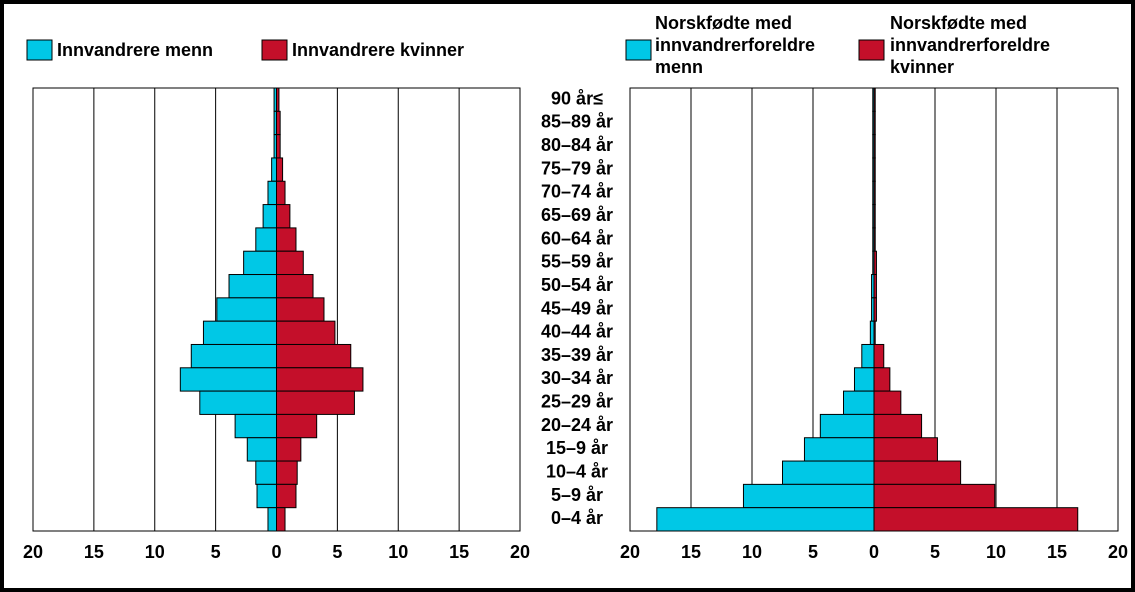 This screenshot has width=1135, height=592. I want to click on category-label: 60–64 år, so click(577, 238).